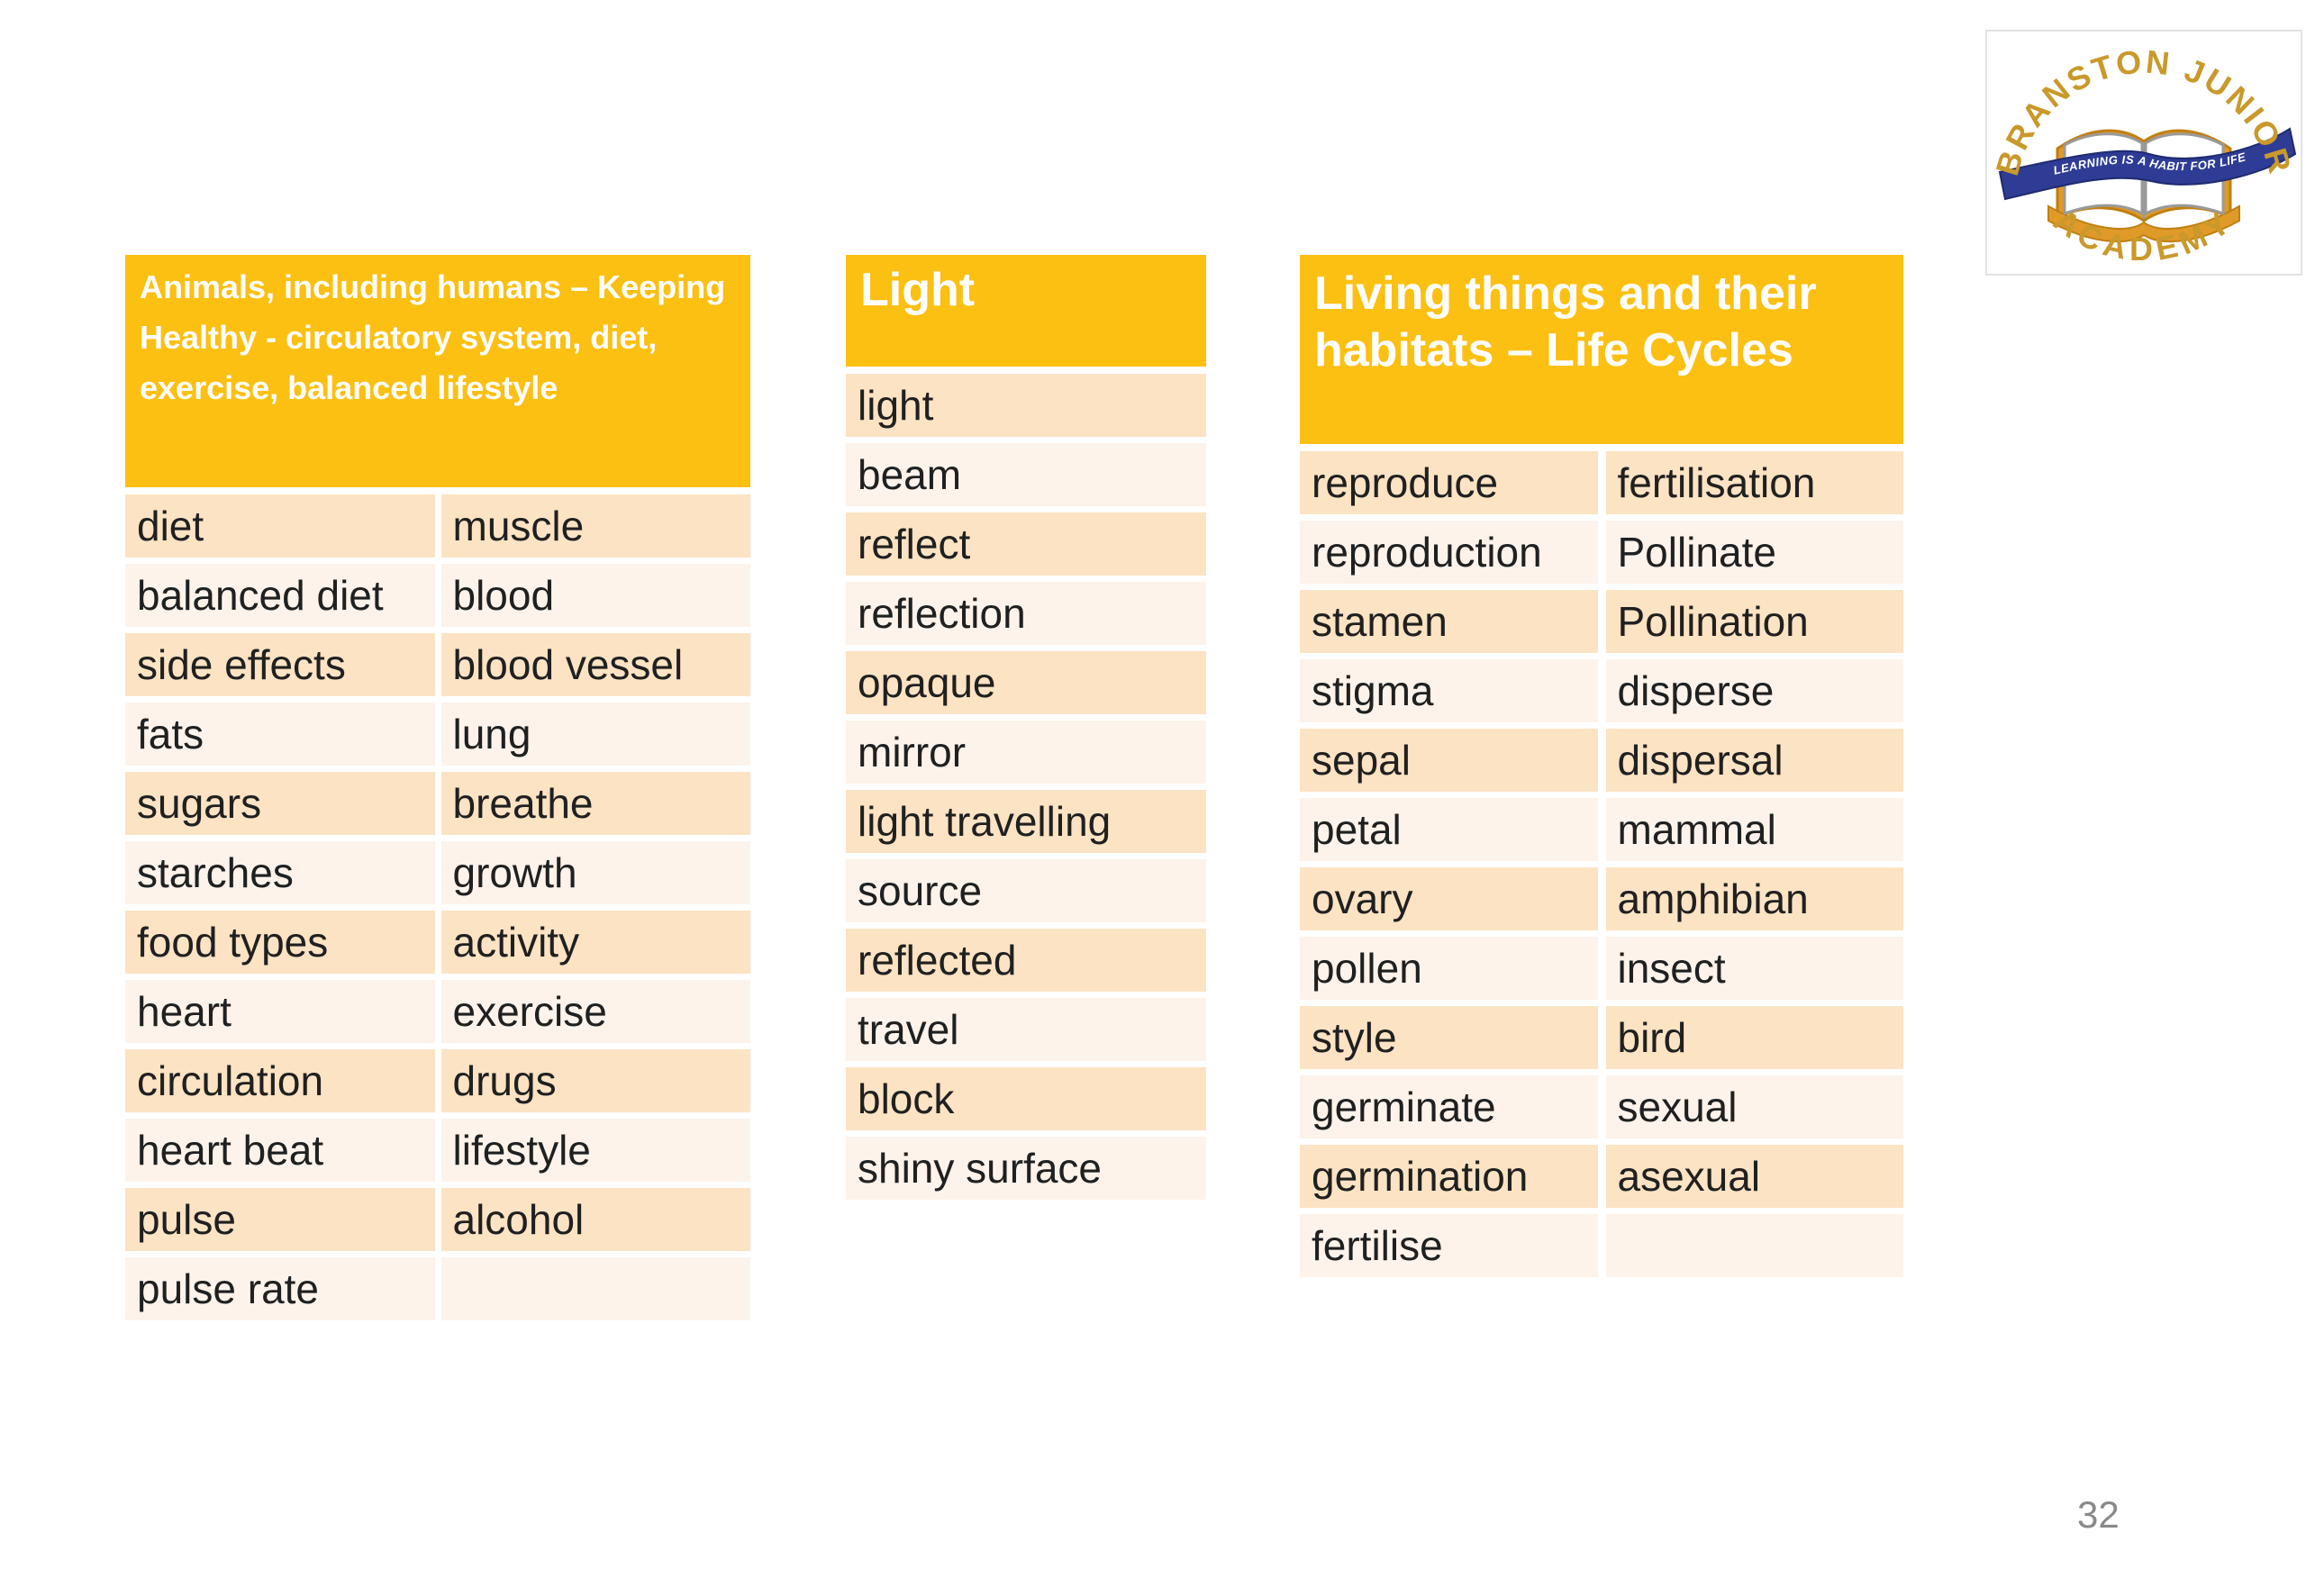  I want to click on table-cell: breathe, so click(595, 804).